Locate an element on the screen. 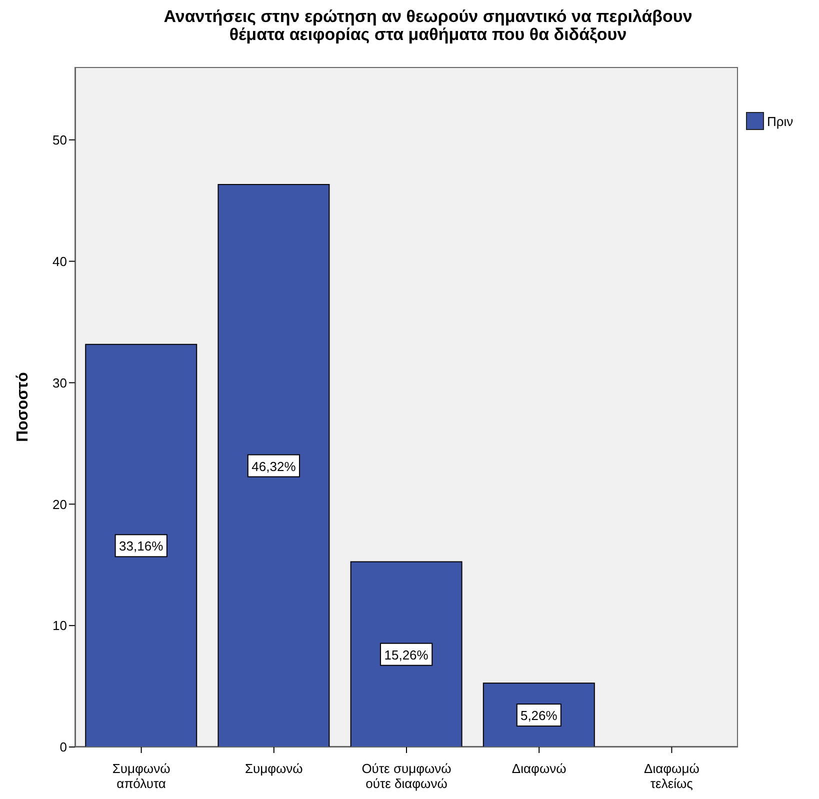 This screenshot has width=819, height=799. x-tick-label: Συμφωνώ απόλυτα is located at coordinates (141, 776).